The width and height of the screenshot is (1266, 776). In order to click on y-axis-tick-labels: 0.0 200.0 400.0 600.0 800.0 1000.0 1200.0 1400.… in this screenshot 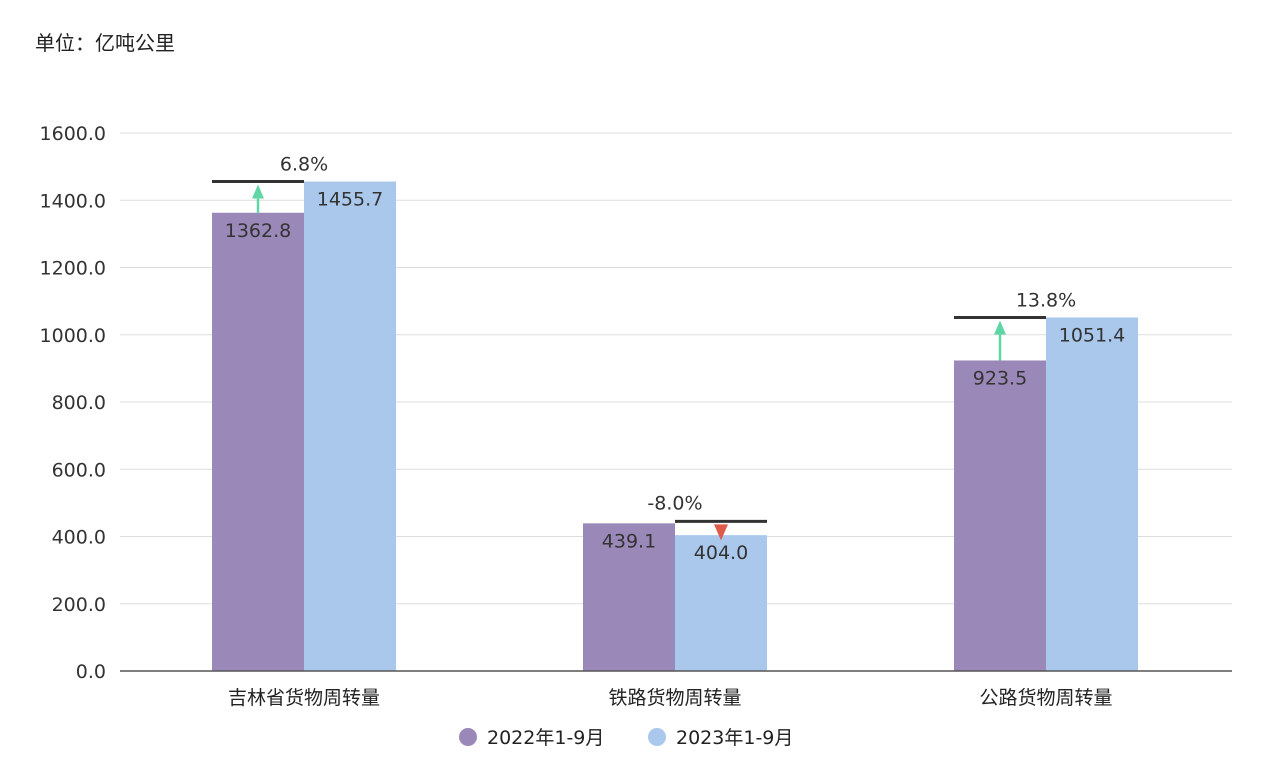, I will do `click(73, 403)`.